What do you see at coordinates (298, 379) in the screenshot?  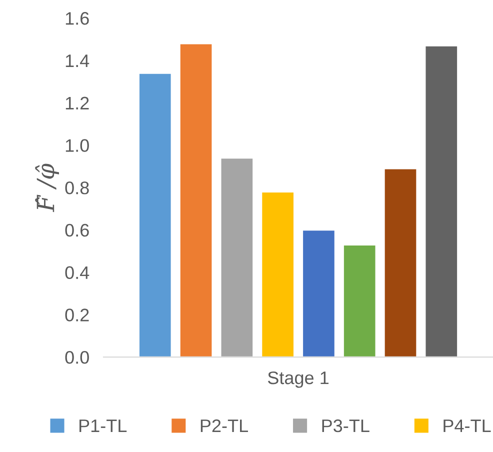 I see `x-tick-label: Stage 1` at bounding box center [298, 379].